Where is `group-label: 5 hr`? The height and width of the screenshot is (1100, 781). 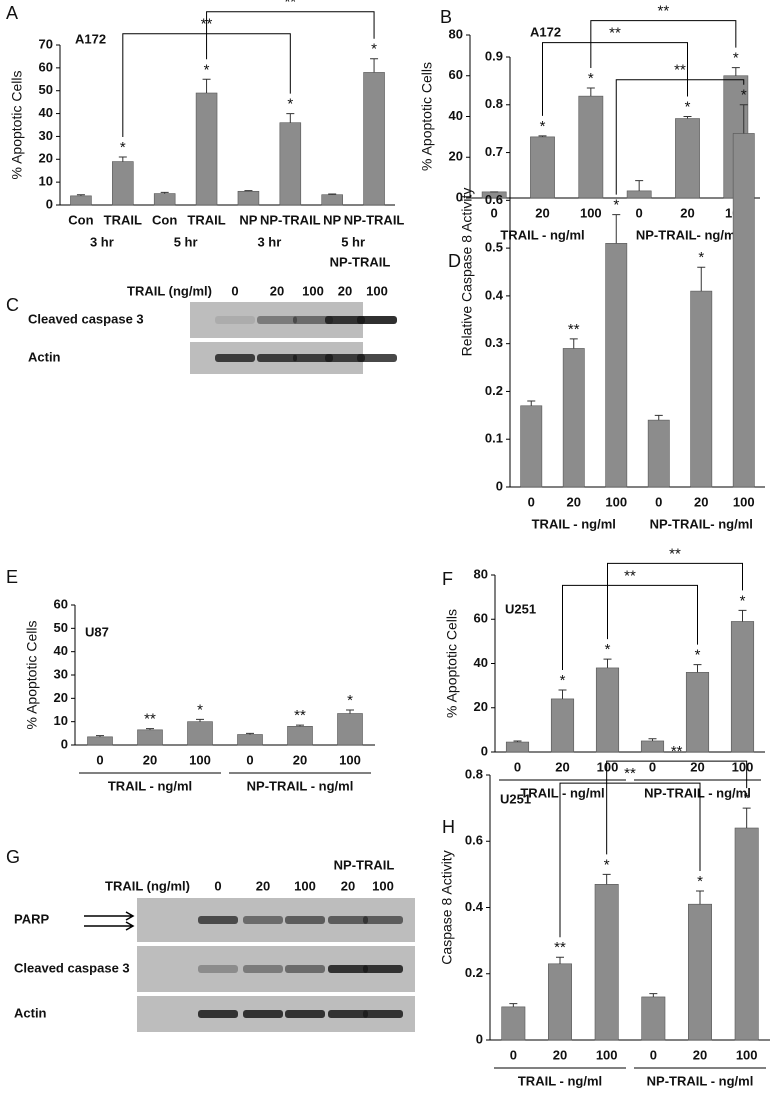 group-label: 5 hr is located at coordinates (186, 241).